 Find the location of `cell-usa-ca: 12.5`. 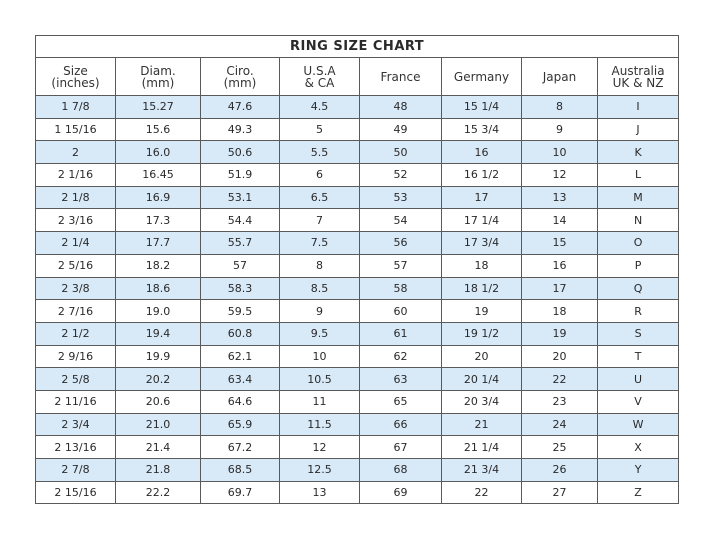

cell-usa-ca: 12.5 is located at coordinates (319, 470).